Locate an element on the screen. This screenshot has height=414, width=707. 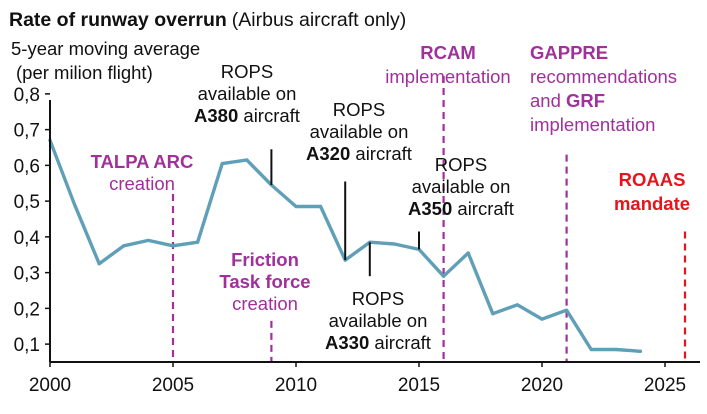
milestone-label-friction-text: Task force is located at coordinates (264, 281).